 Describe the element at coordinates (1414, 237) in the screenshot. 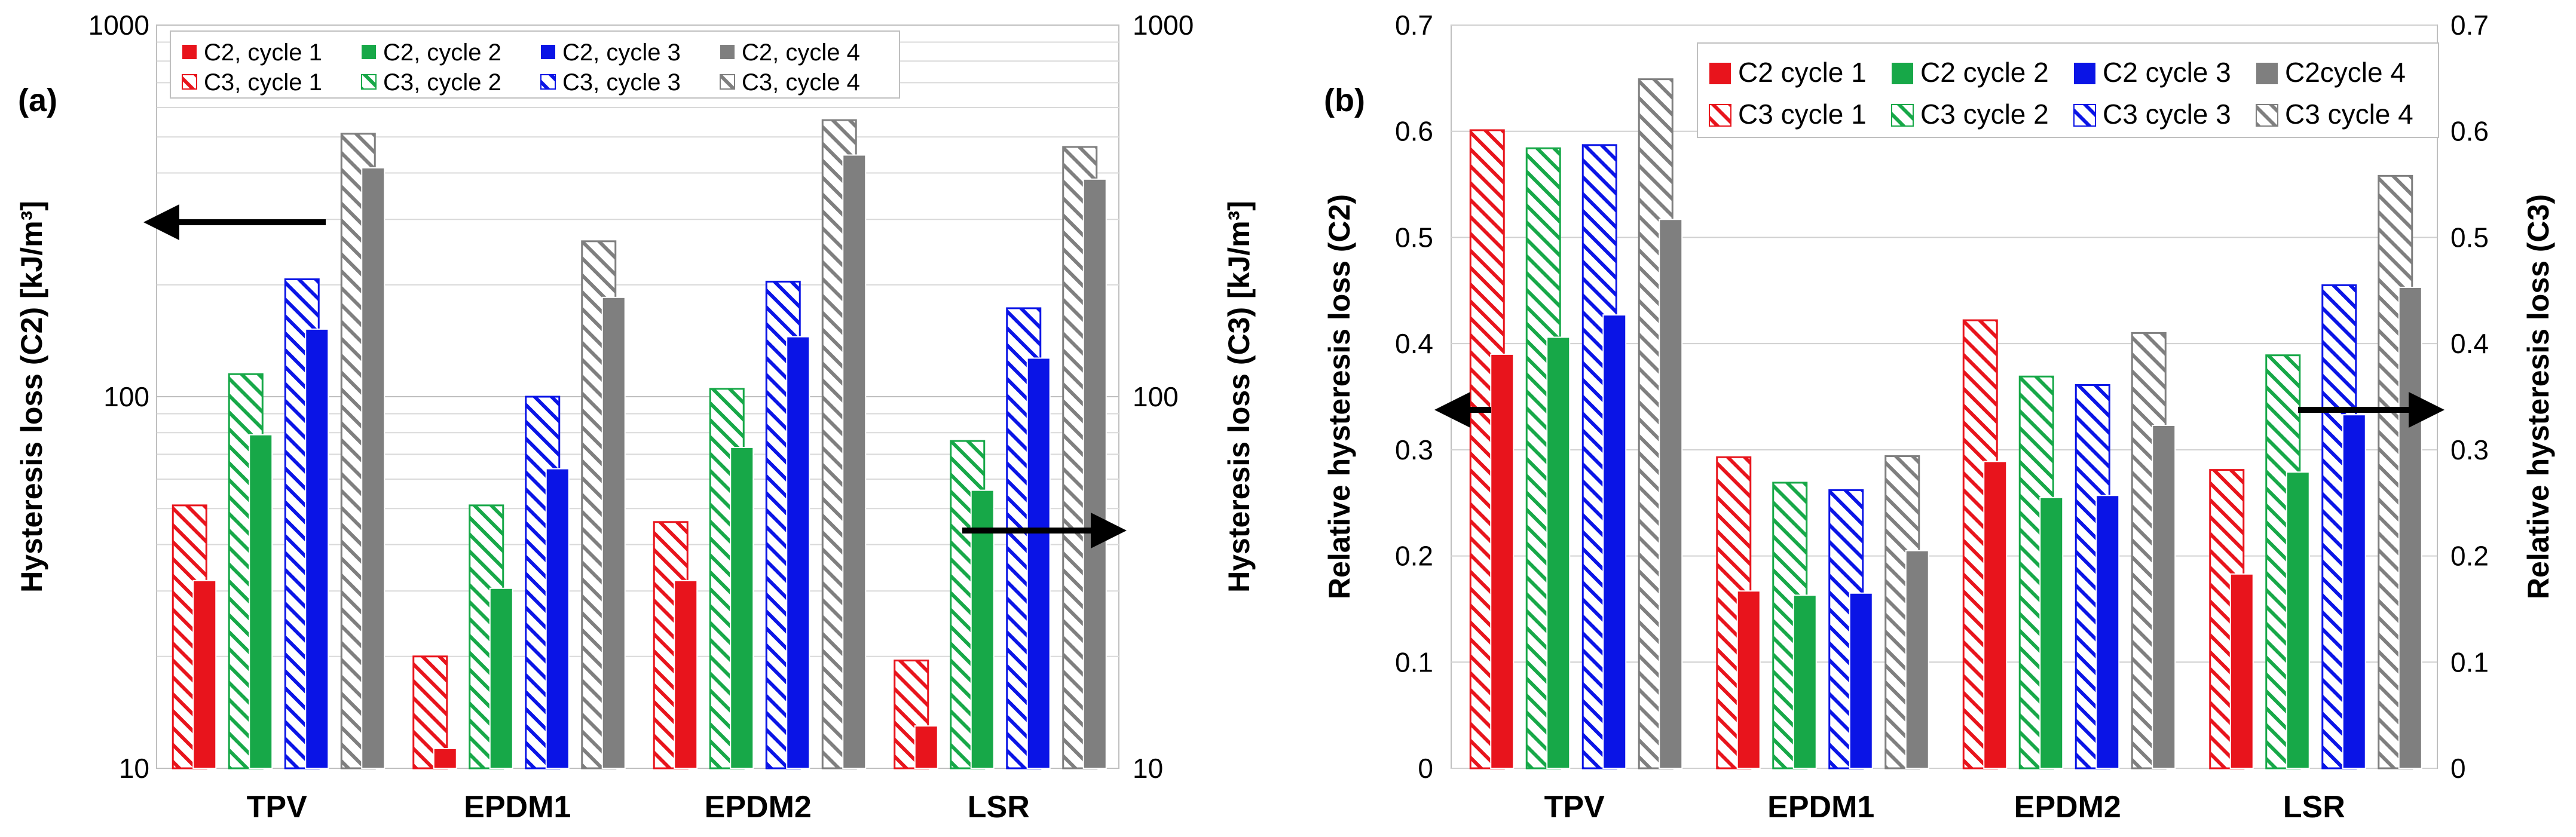

I see `left-tick-label: 0.5` at that location.